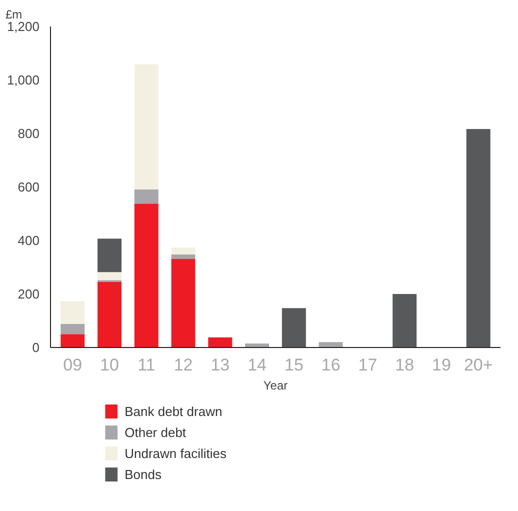 The height and width of the screenshot is (511, 518). I want to click on legend-label: Bonds, so click(143, 474).